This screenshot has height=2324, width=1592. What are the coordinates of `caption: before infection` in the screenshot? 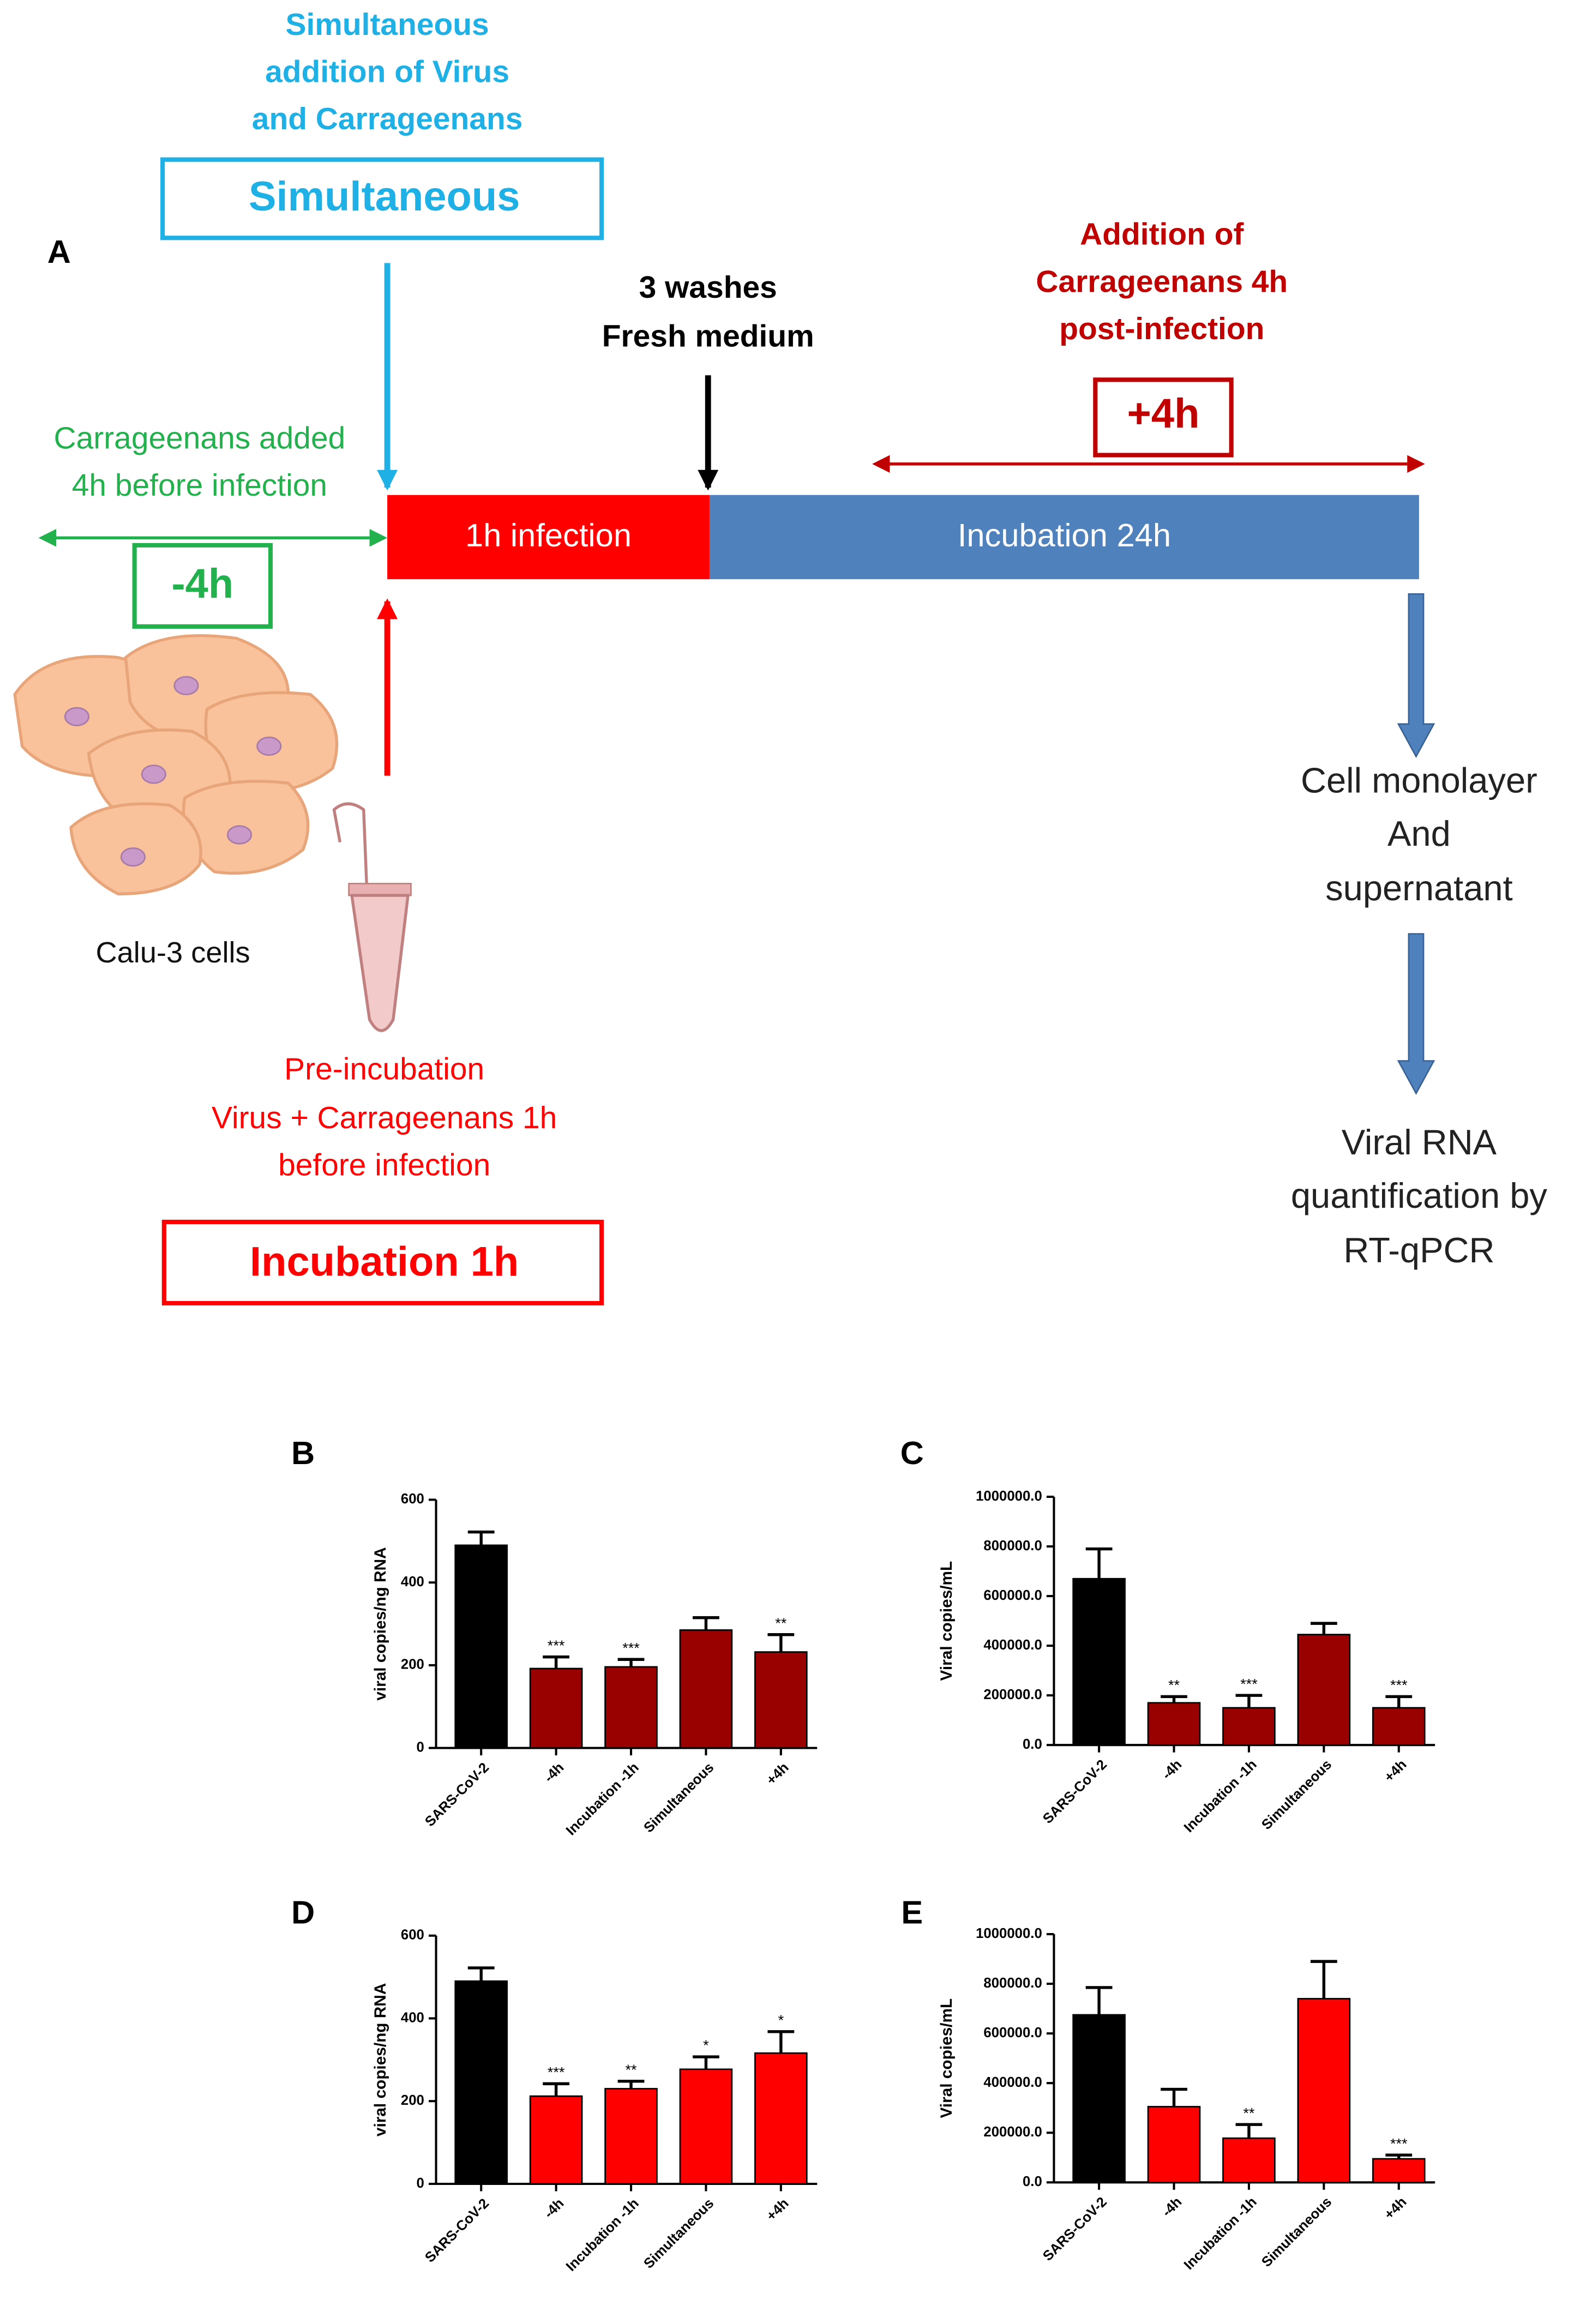 It's located at (384, 1165).